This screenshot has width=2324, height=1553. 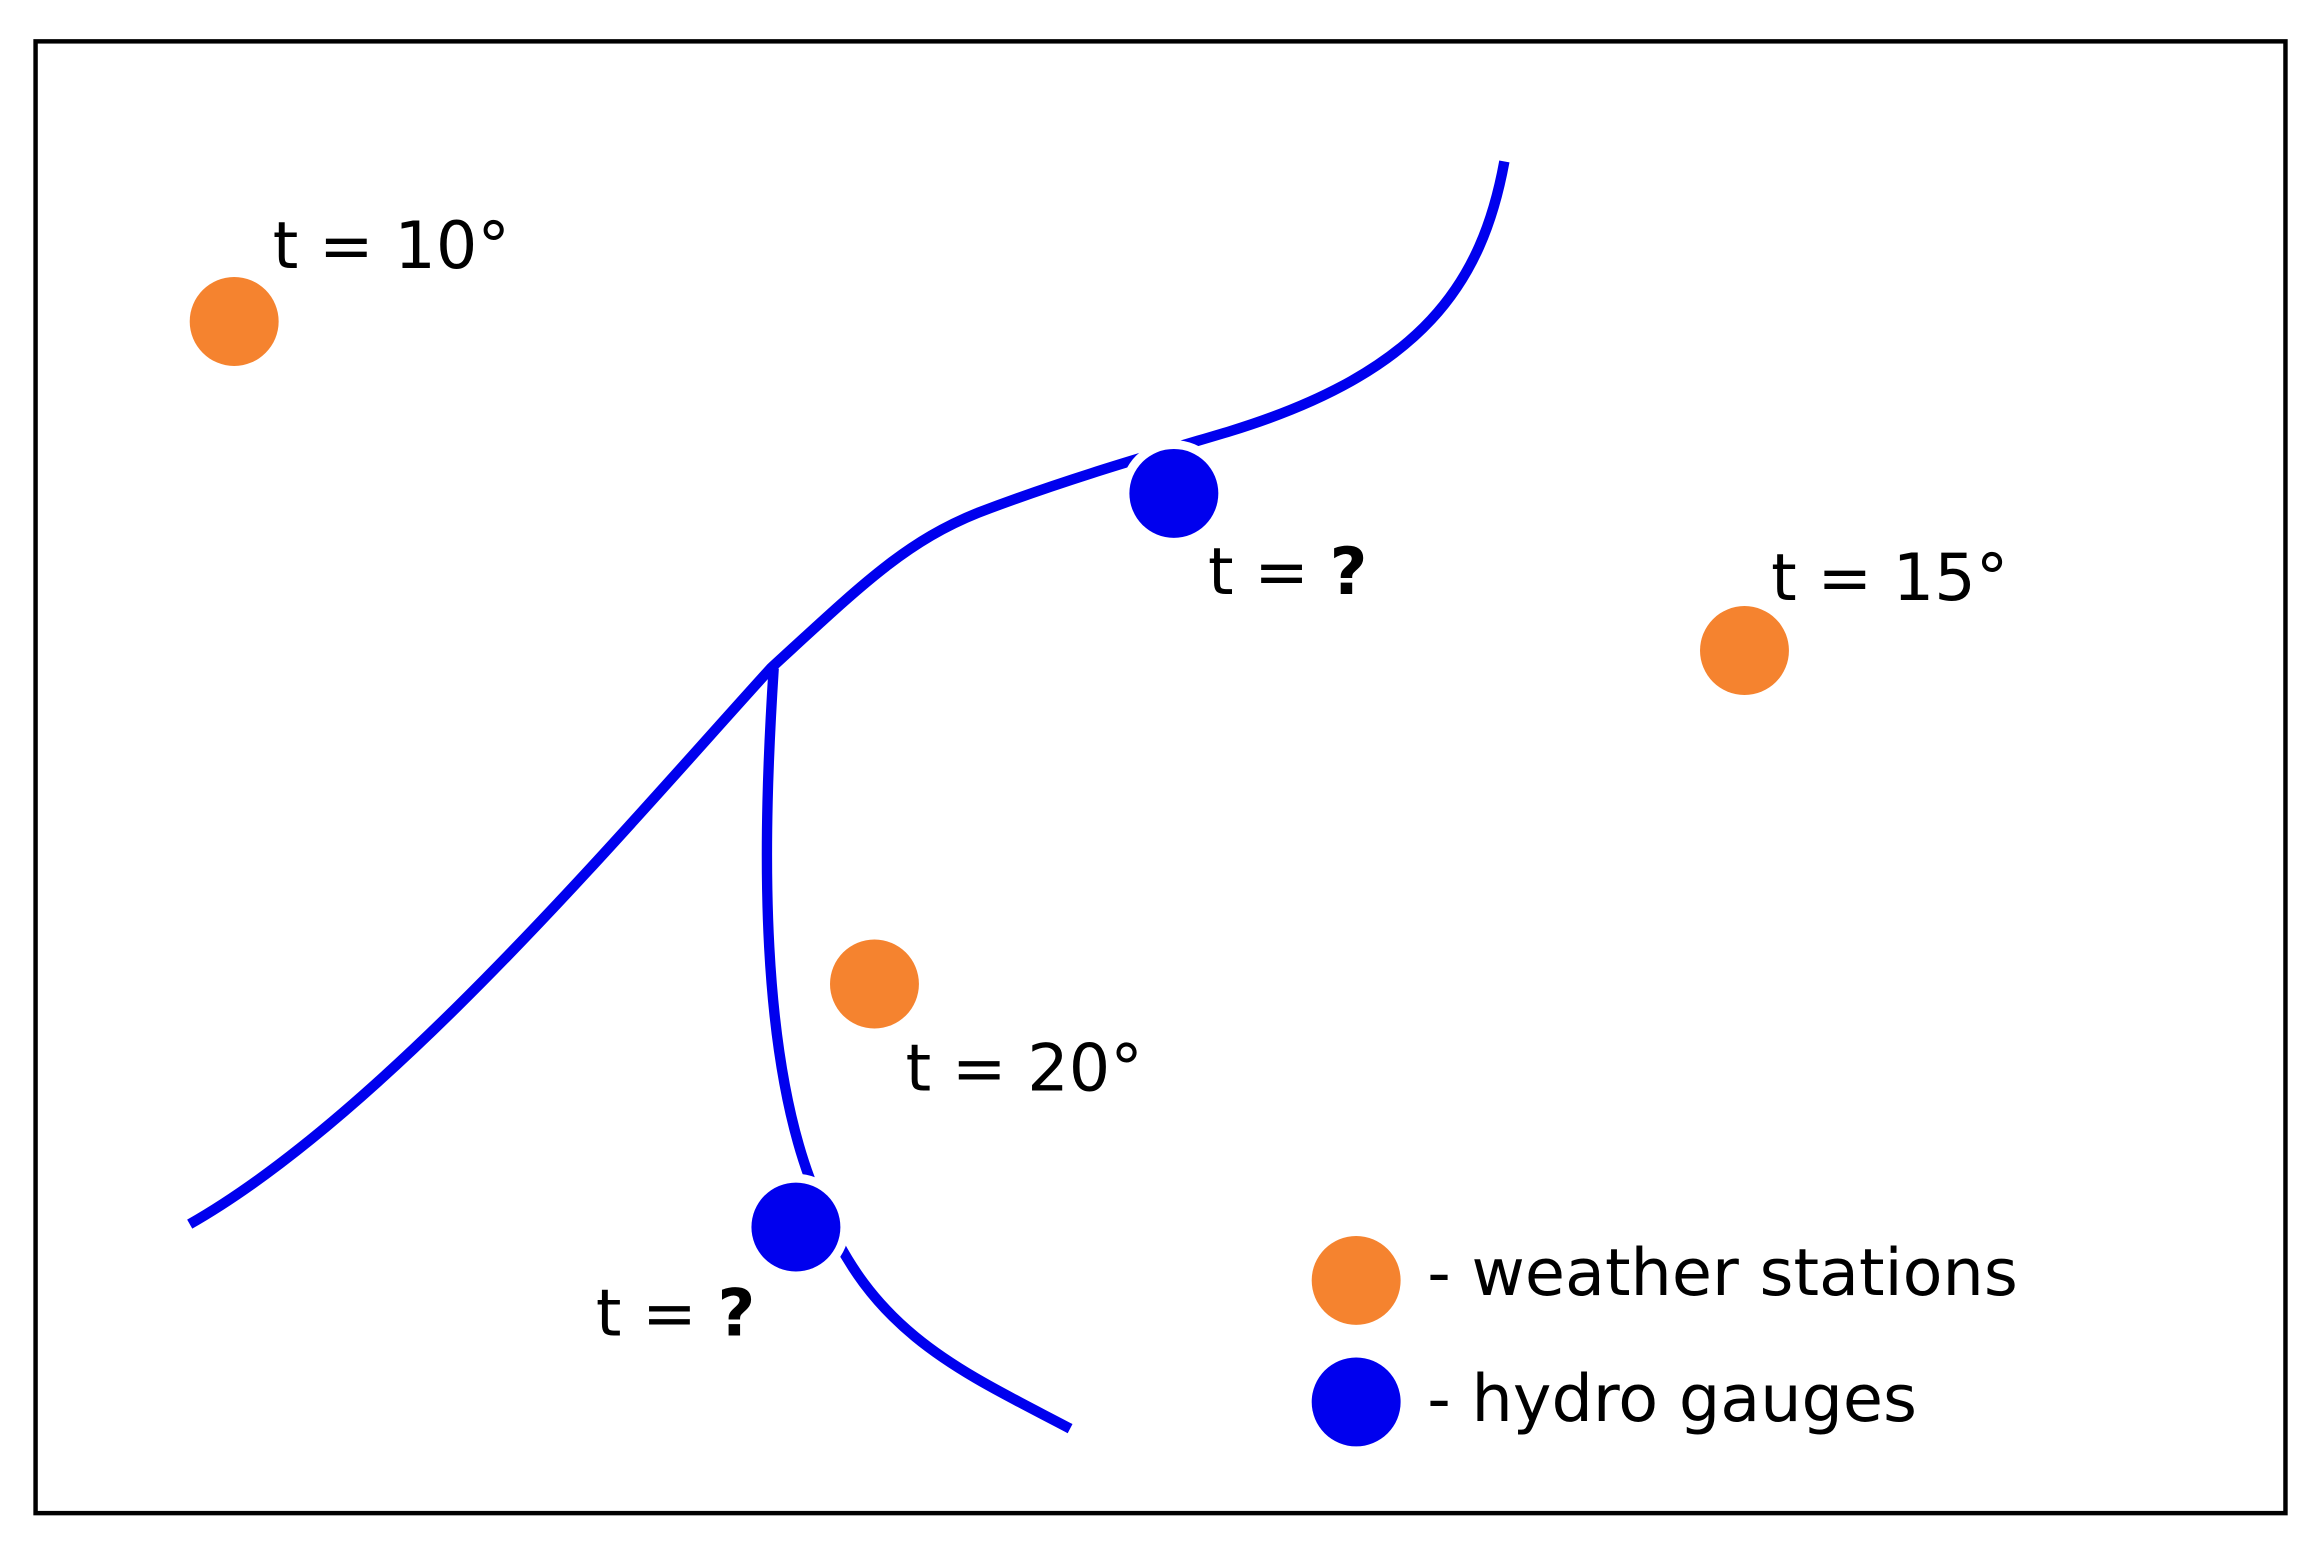 What do you see at coordinates (1672, 1399) in the screenshot?
I see `legend-label: - hydro gauges` at bounding box center [1672, 1399].